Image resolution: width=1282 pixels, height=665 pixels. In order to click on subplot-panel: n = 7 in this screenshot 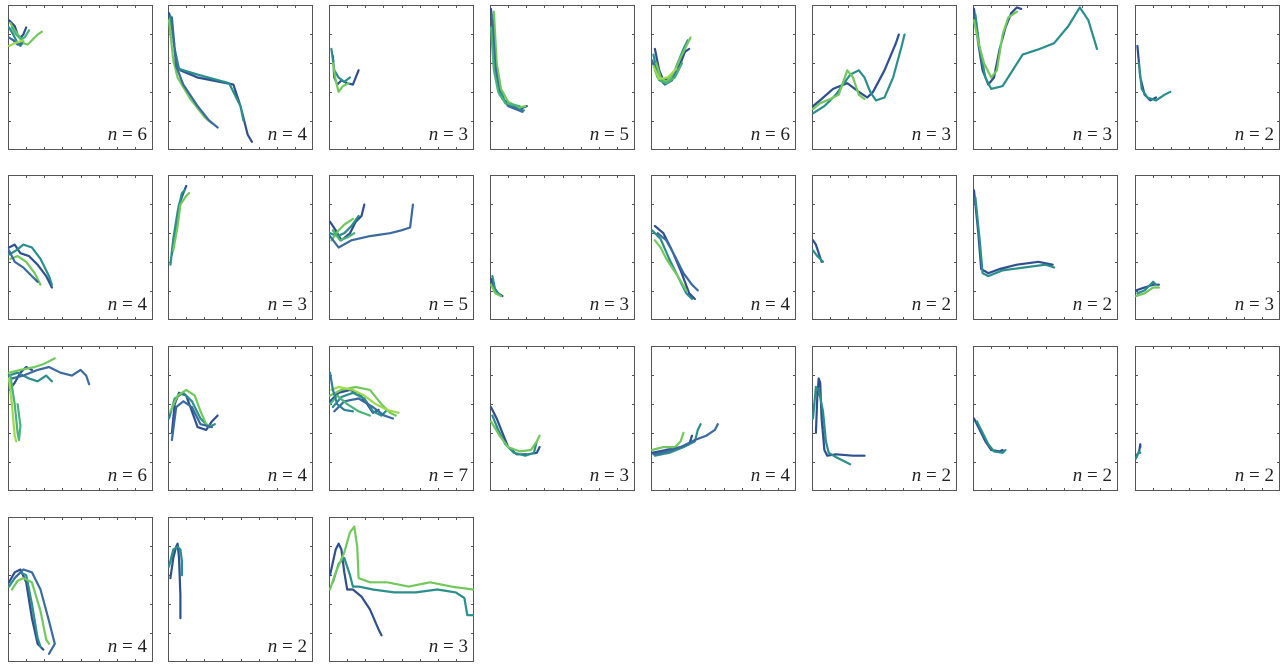, I will do `click(401, 418)`.